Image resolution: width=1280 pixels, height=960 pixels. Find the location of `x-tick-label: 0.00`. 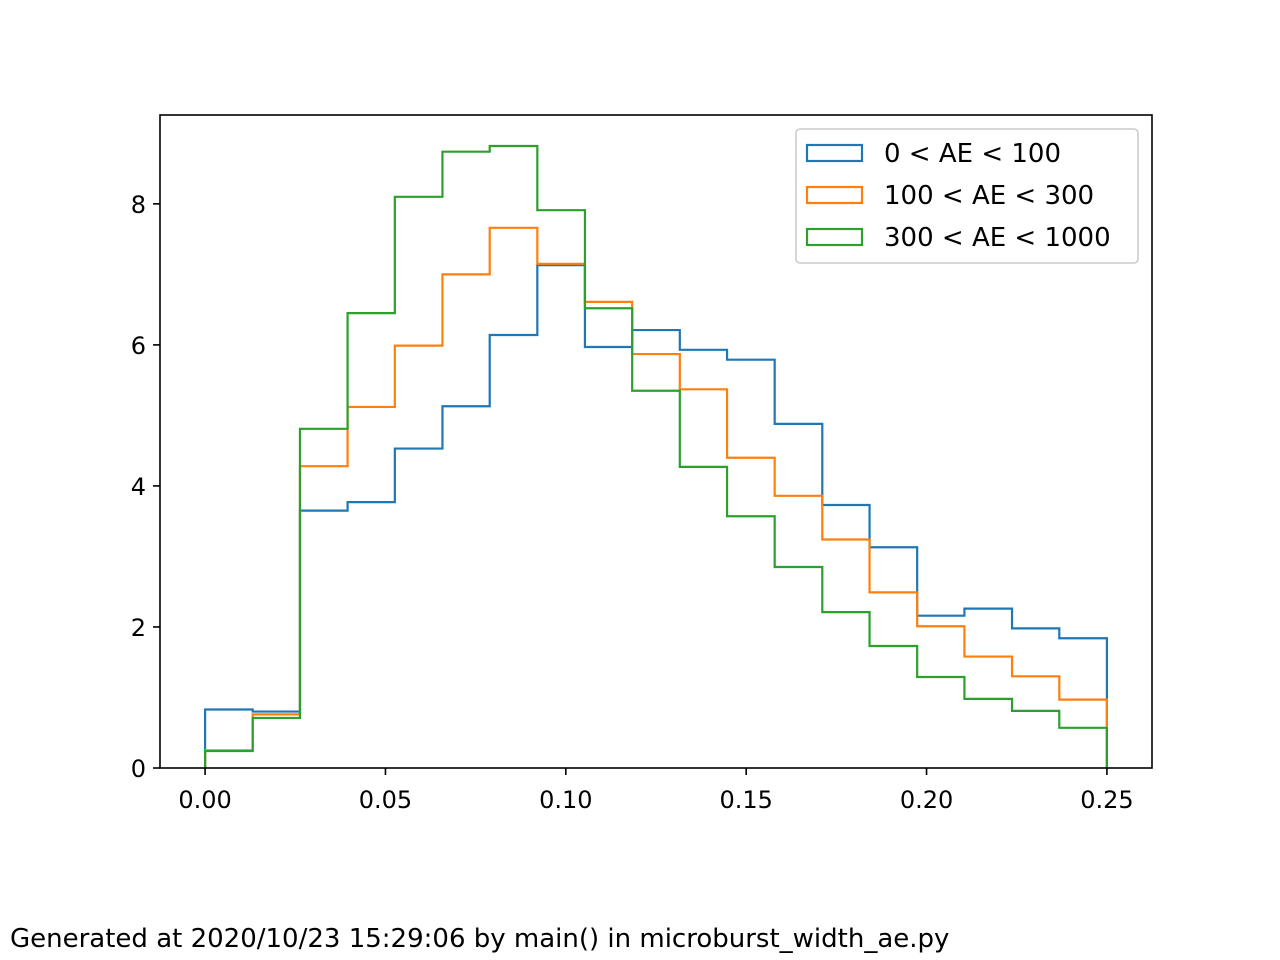

x-tick-label: 0.00 is located at coordinates (204, 800).